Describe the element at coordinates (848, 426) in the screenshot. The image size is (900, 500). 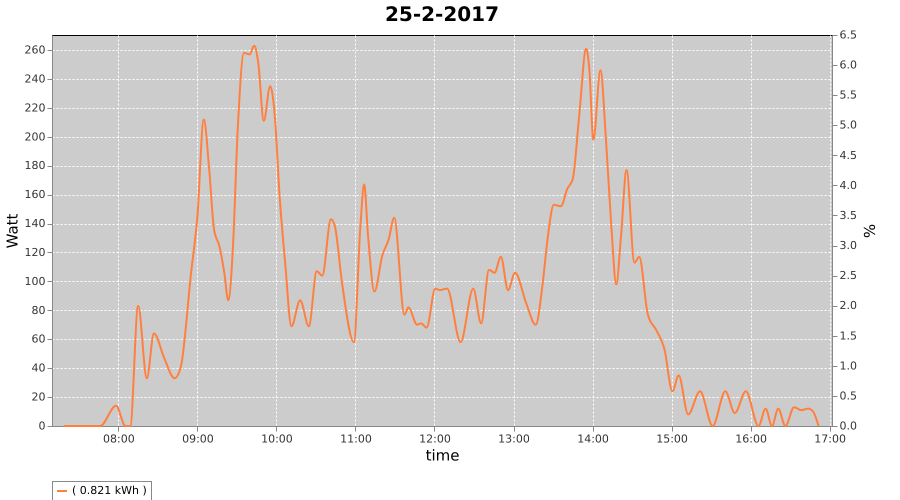
I see `y2-tick-label: 0.0` at that location.